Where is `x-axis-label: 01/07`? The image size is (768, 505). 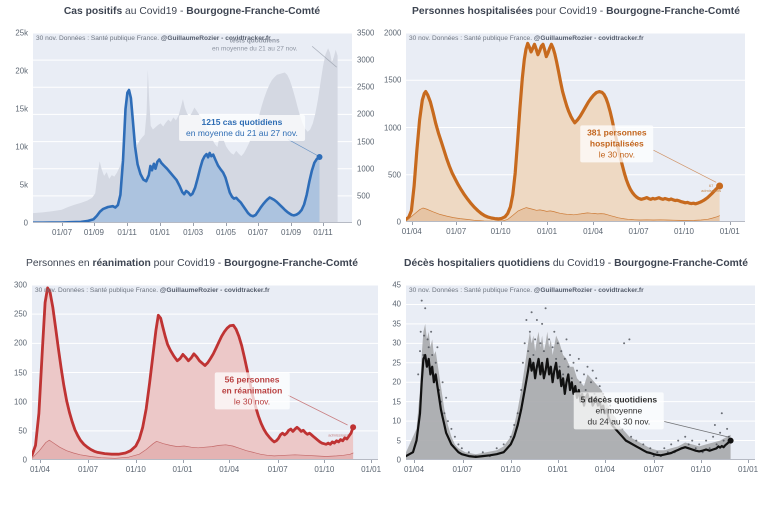
x-axis-label: 01/07 is located at coordinates (62, 232).